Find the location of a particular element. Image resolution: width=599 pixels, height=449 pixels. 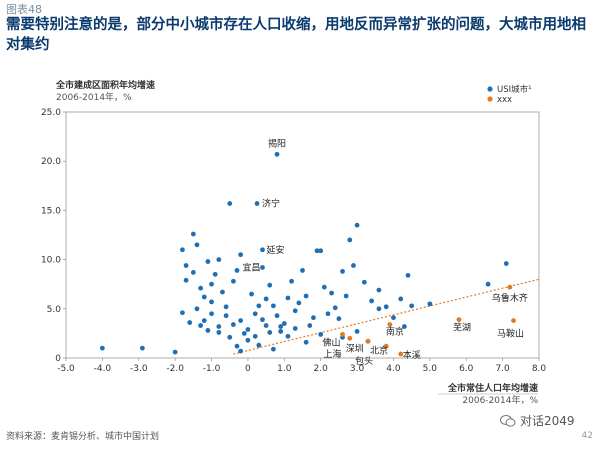

point-label: 佛山 is located at coordinates (332, 342).